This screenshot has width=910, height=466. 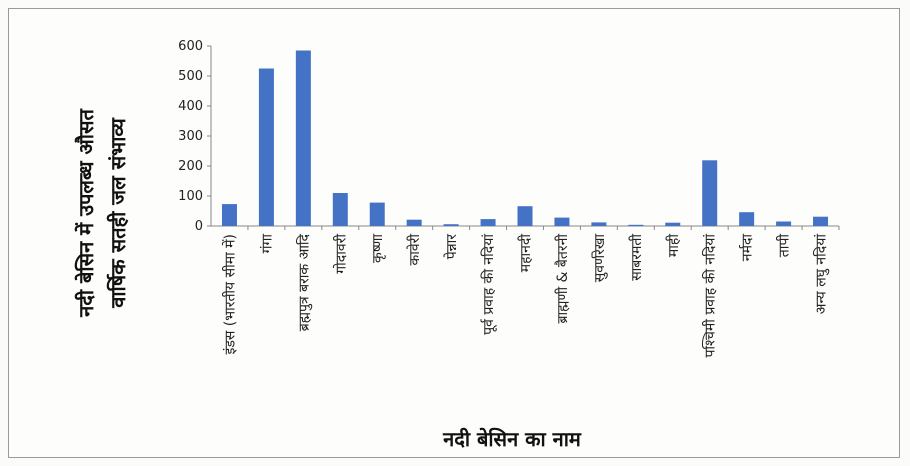 I want to click on y-ticks: 0 100 200 300 400 500 600, so click(x=194, y=136).